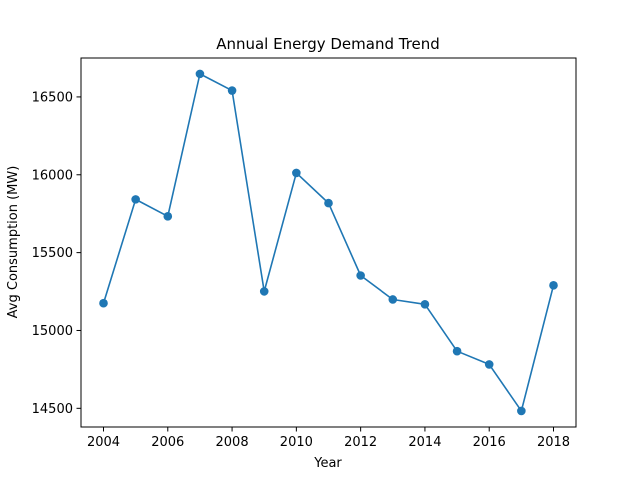 The width and height of the screenshot is (640, 484). I want to click on x-tick-label: 2004, so click(103, 442).